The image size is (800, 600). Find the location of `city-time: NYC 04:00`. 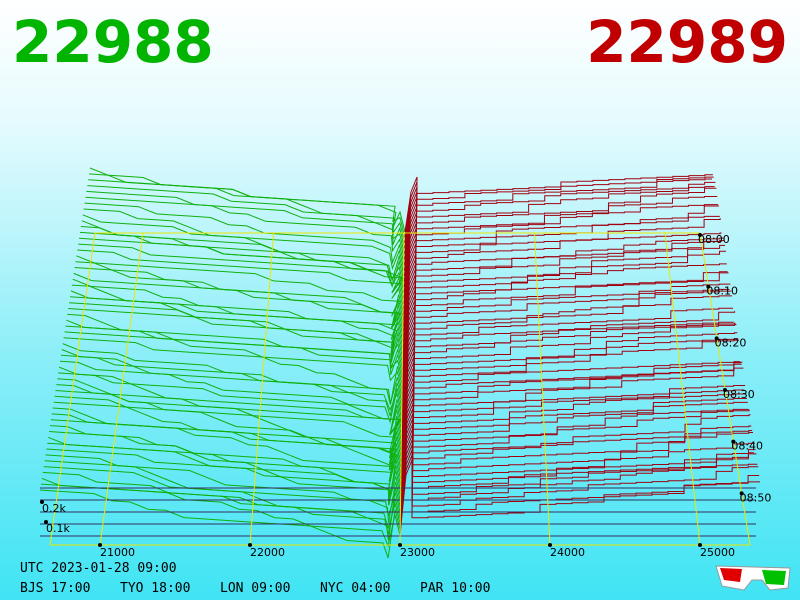

city-time: NYC 04:00 is located at coordinates (355, 588).